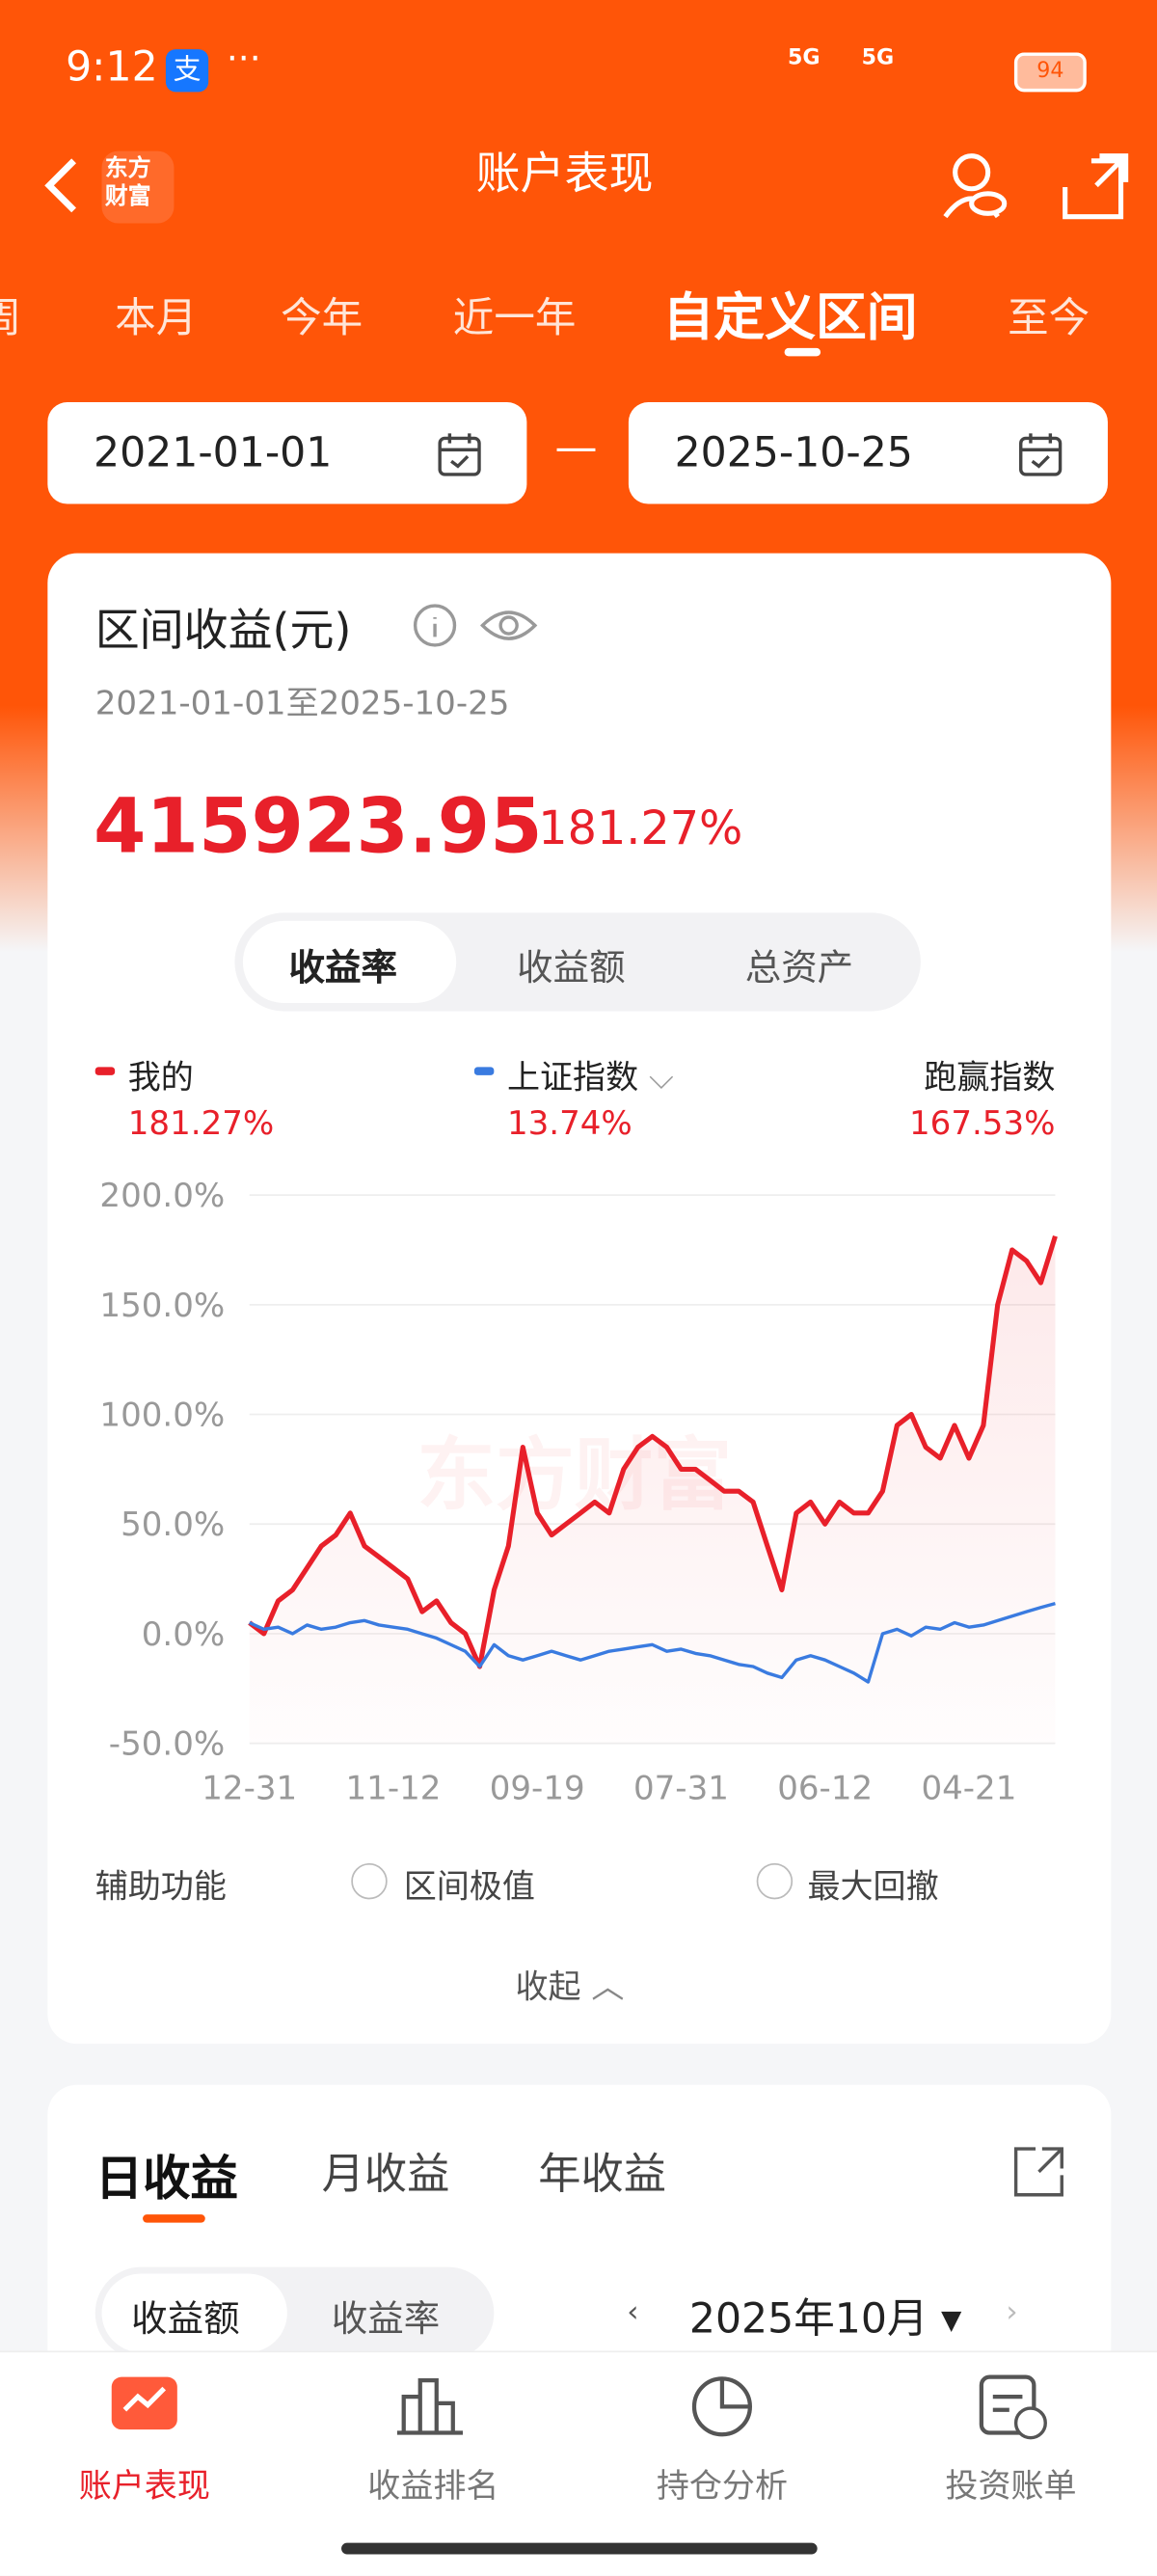 This screenshot has width=1157, height=2576. What do you see at coordinates (722, 2485) in the screenshot?
I see `nav-item: 持仓分析` at bounding box center [722, 2485].